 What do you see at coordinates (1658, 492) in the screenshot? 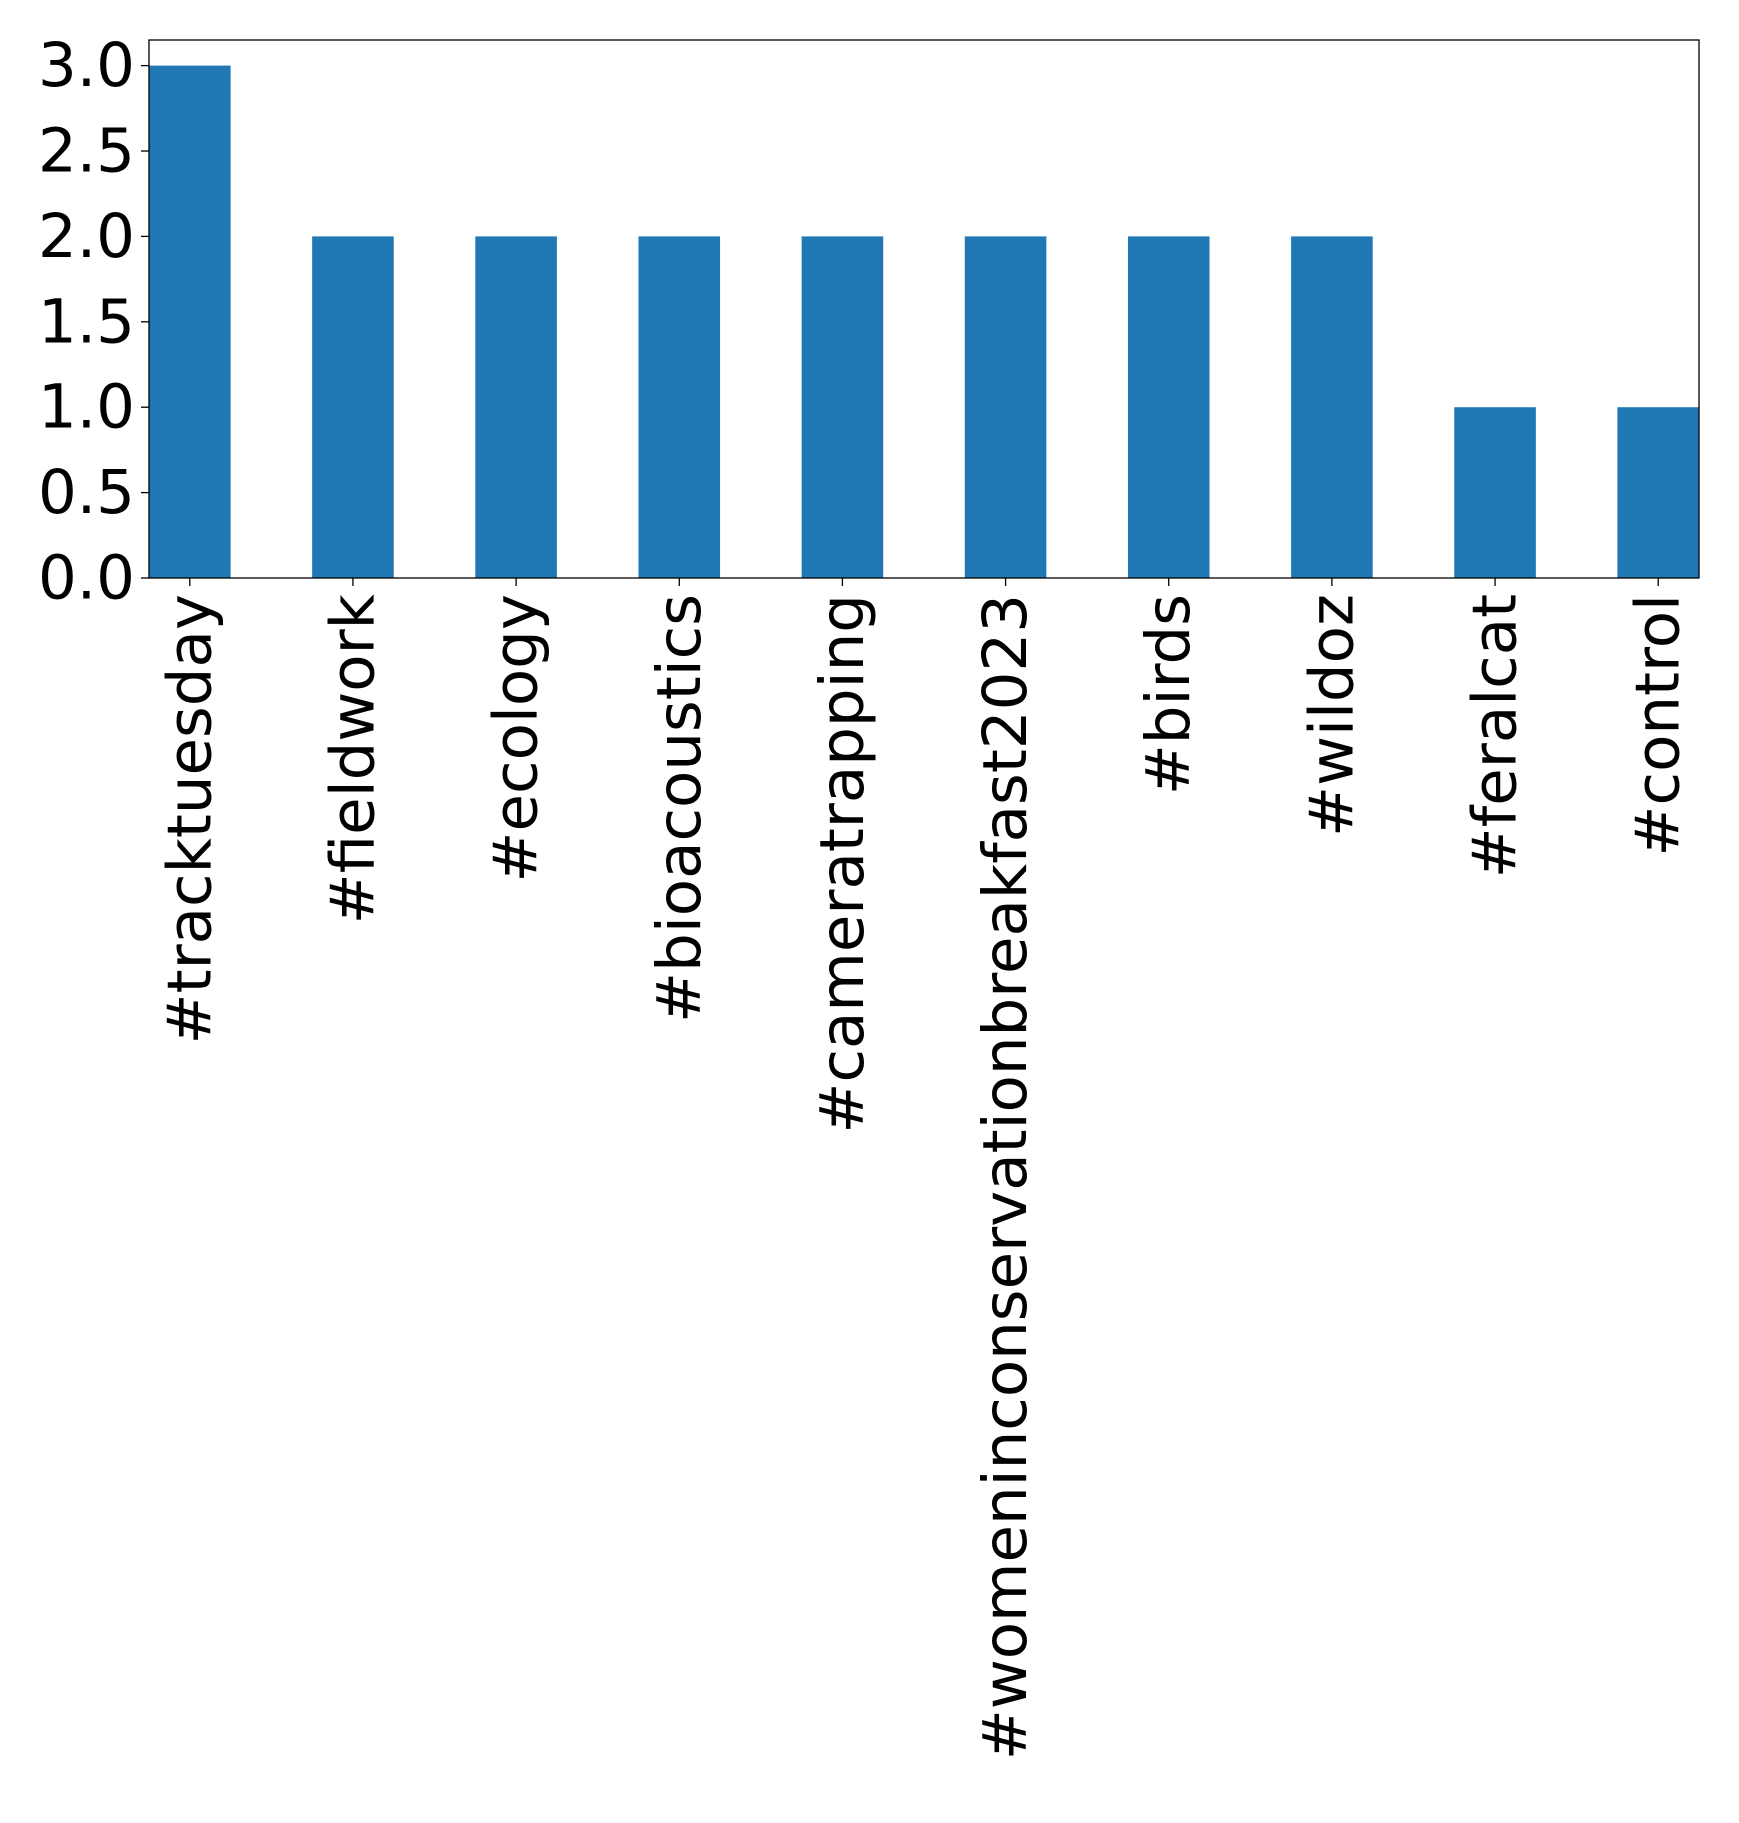
I see `bar-control` at bounding box center [1658, 492].